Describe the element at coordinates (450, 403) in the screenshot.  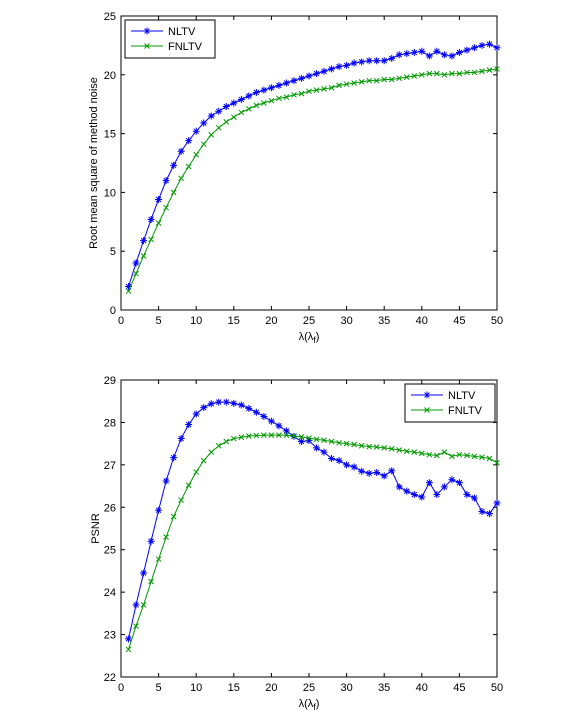
I see `legend: NLTV FNLTV` at that location.